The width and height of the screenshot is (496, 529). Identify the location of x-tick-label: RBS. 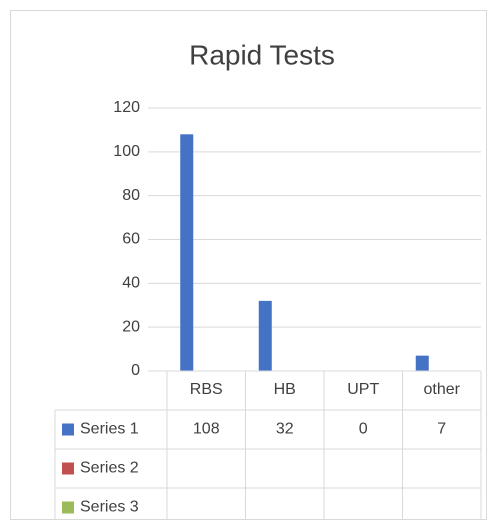
(206, 389).